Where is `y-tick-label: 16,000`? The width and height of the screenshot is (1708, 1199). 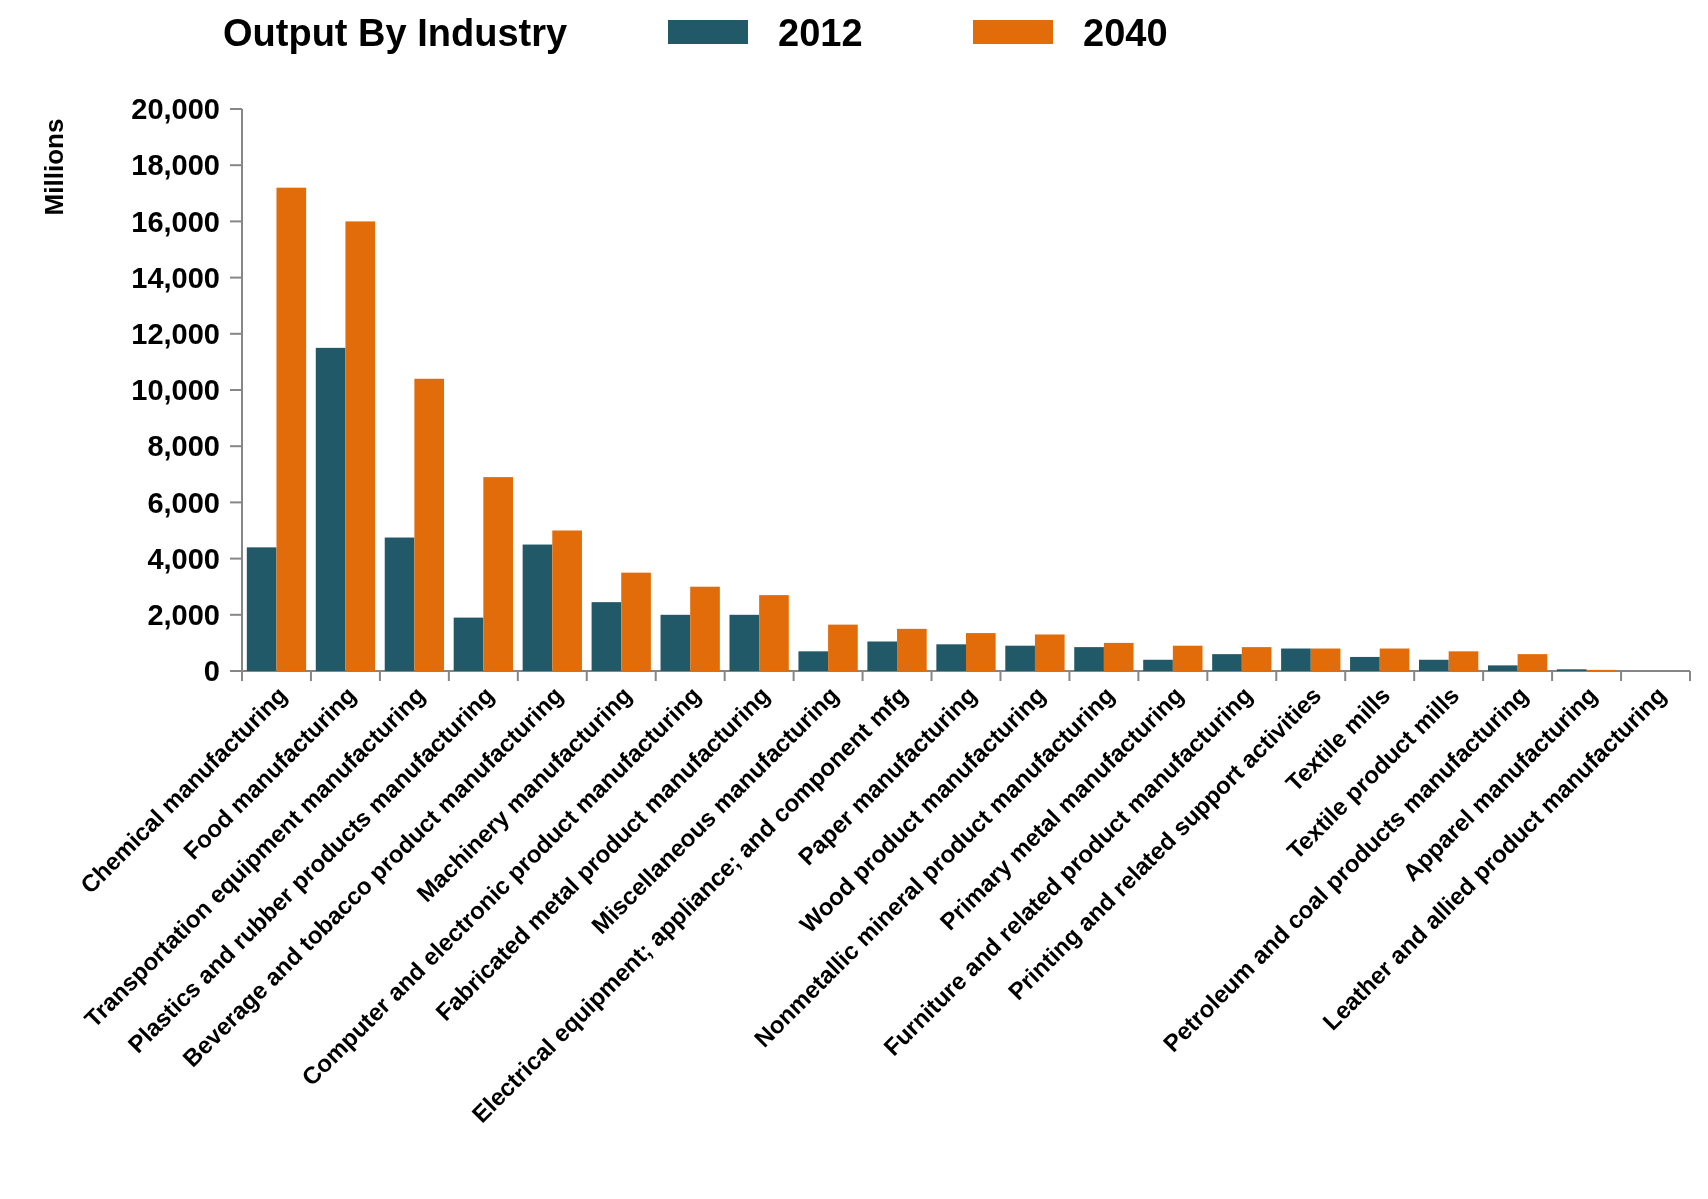
y-tick-label: 16,000 is located at coordinates (175, 221).